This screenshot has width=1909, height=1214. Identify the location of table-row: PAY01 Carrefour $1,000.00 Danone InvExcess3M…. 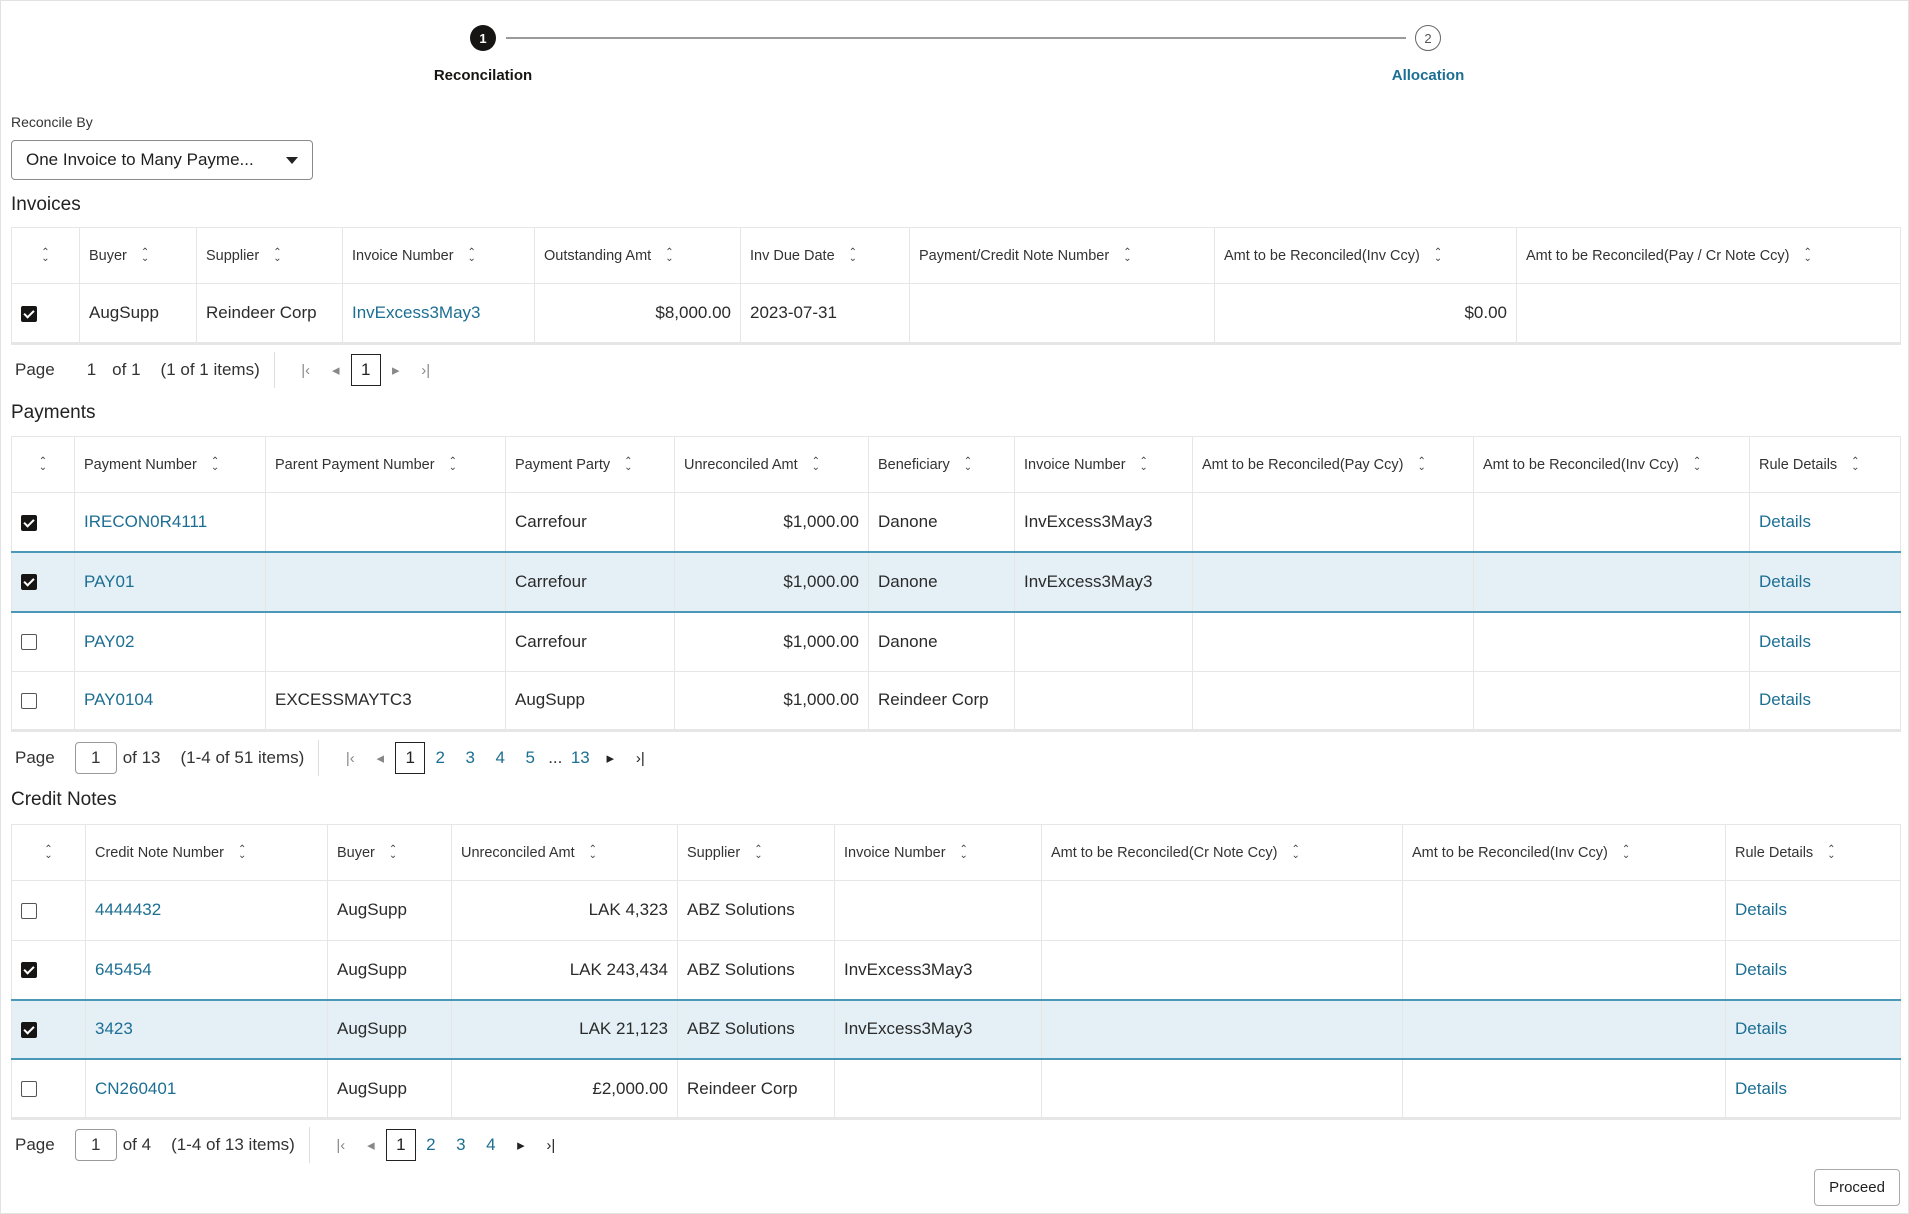
(956, 582).